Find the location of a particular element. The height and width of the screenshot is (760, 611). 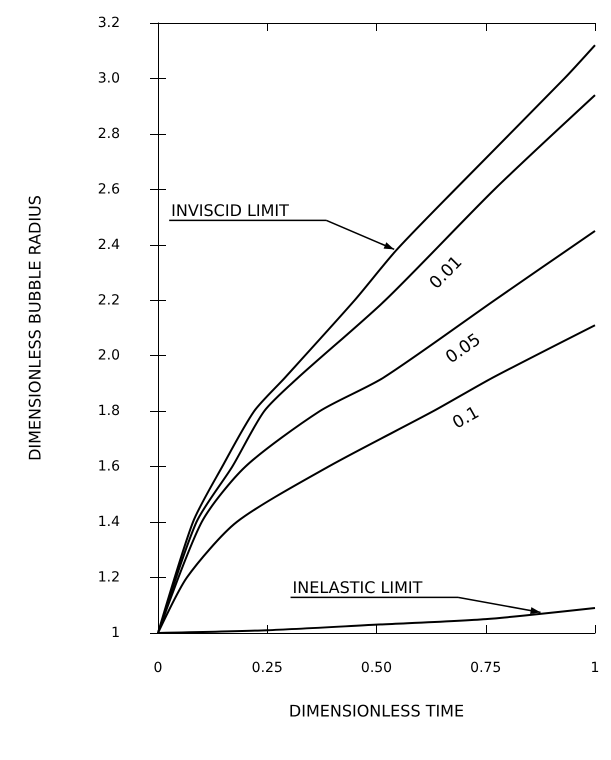

y-tick-label: 1 is located at coordinates (115, 633).